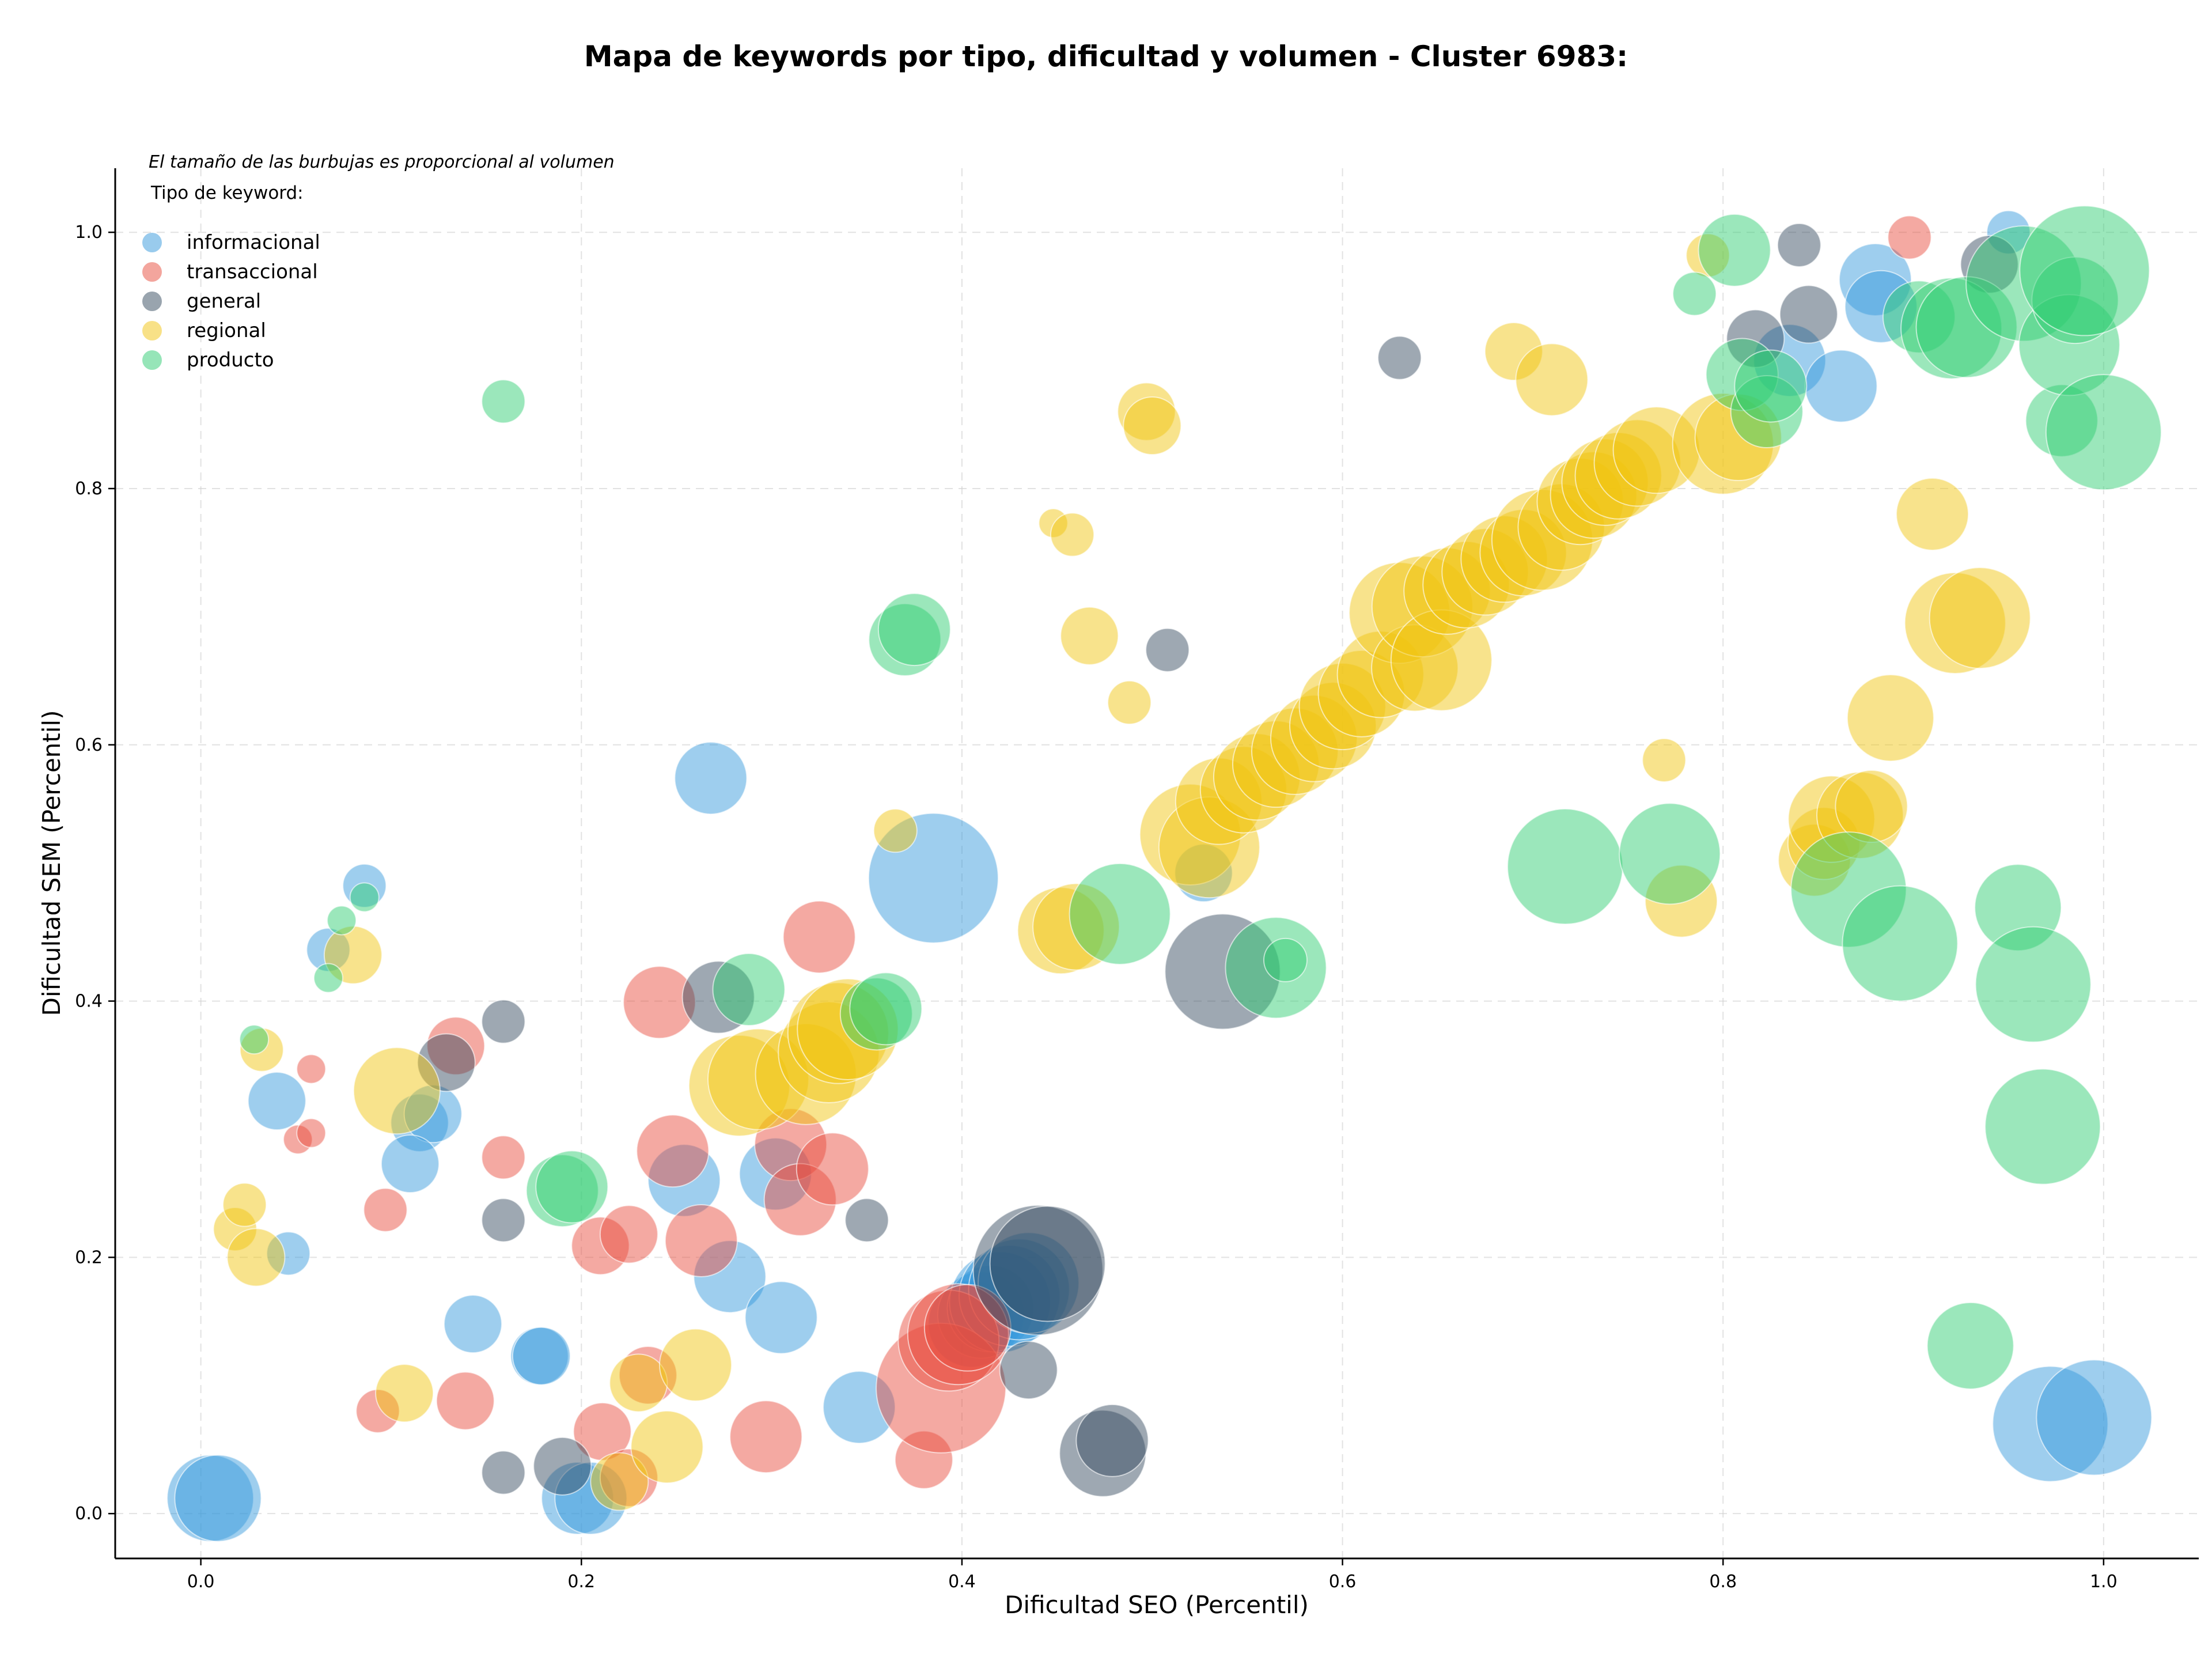 The height and width of the screenshot is (1661, 2212). What do you see at coordinates (224, 301) in the screenshot?
I see `legend-label: general` at bounding box center [224, 301].